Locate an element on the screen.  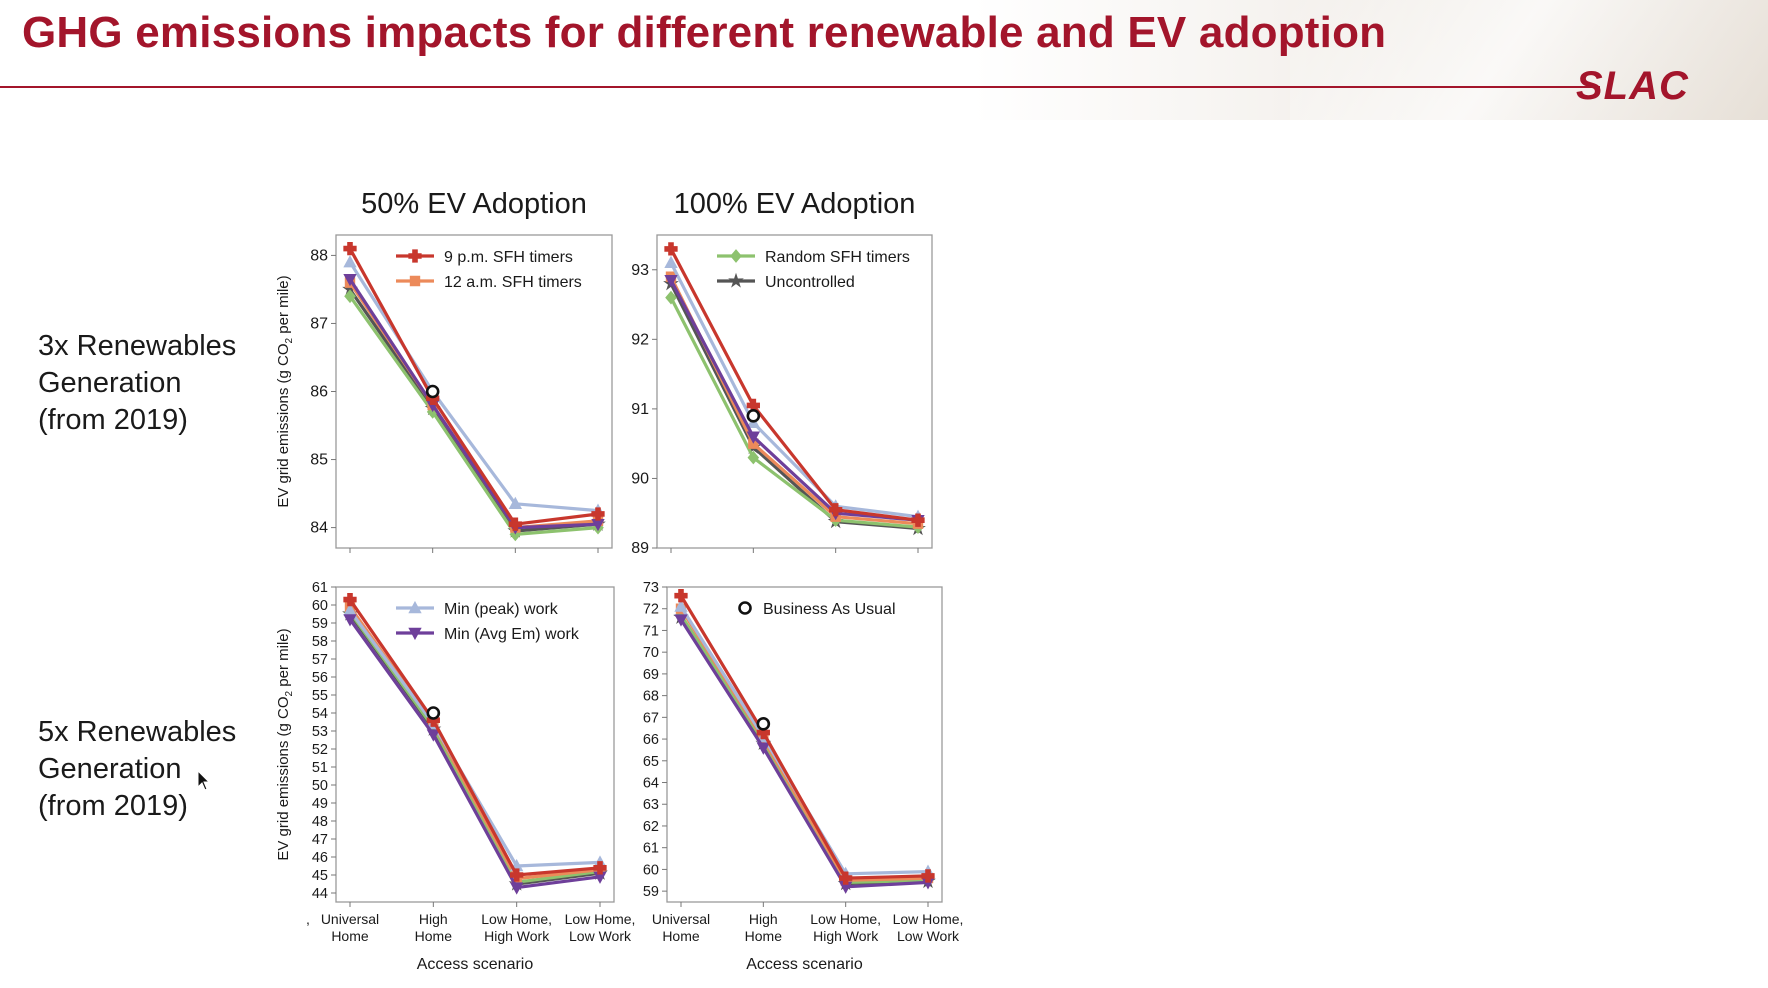
y-tick-label: 89 is located at coordinates (640, 548).